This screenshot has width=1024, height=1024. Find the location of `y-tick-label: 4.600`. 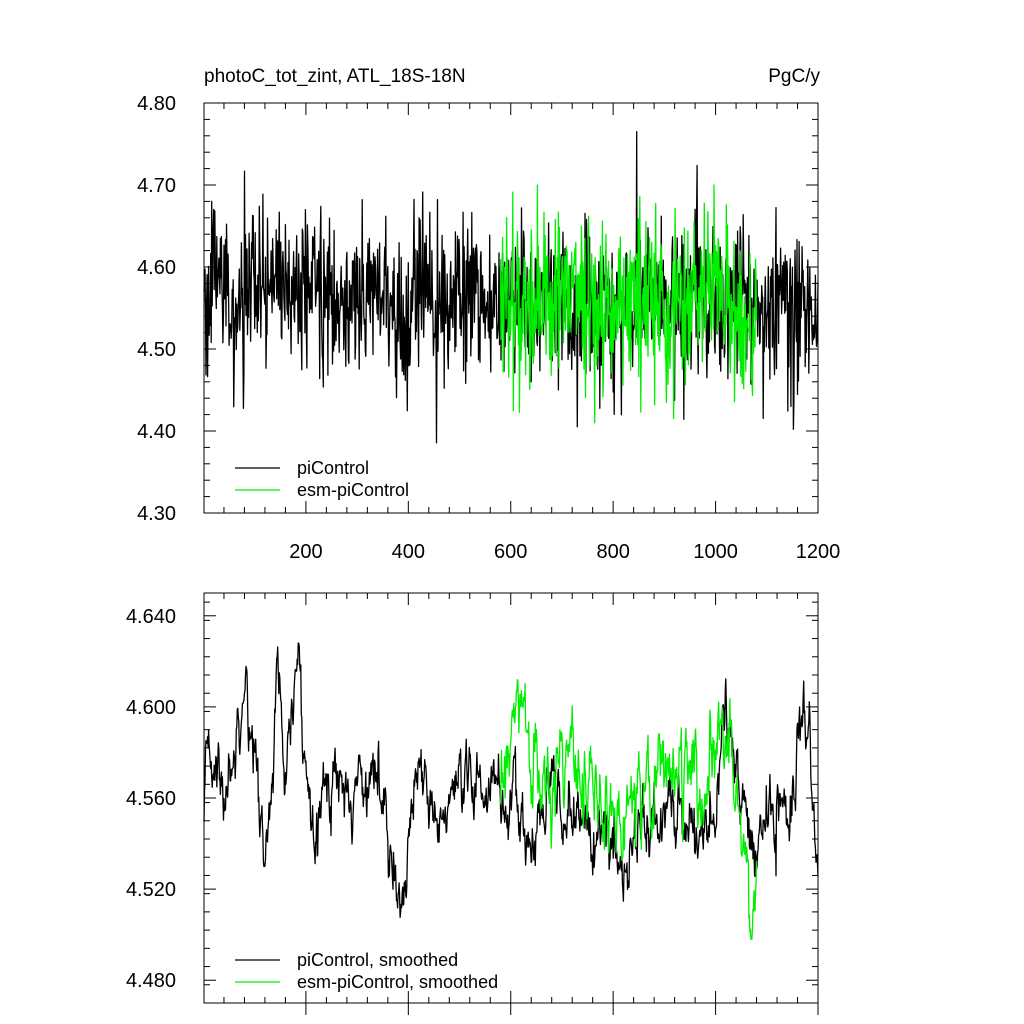

y-tick-label: 4.600 is located at coordinates (151, 708).